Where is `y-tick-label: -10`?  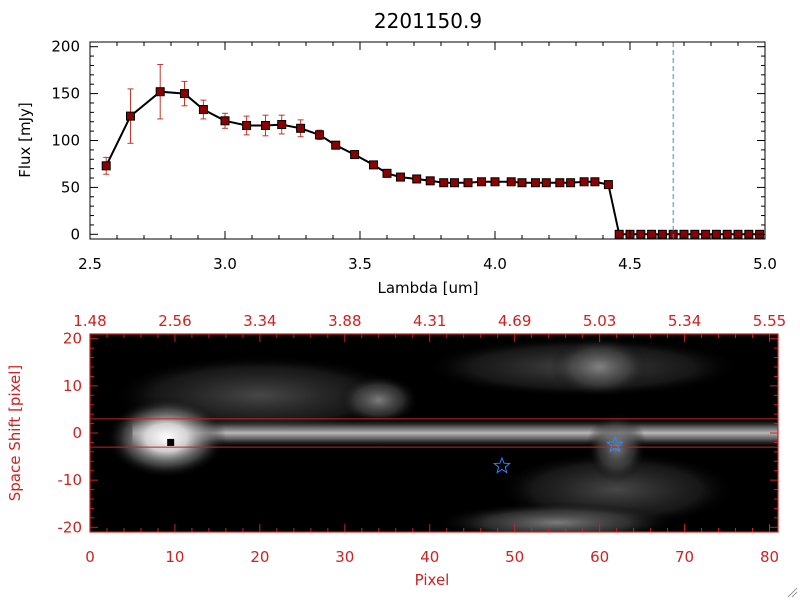
y-tick-label: -10 is located at coordinates (70, 480).